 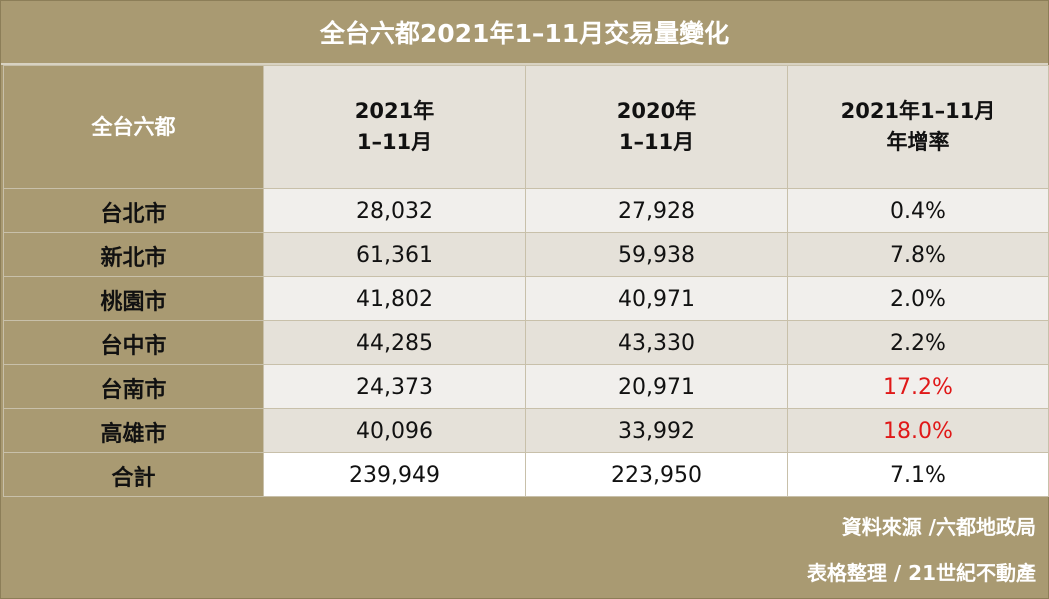 I want to click on source-note: 資料來源 /六都地政局, so click(x=938, y=527).